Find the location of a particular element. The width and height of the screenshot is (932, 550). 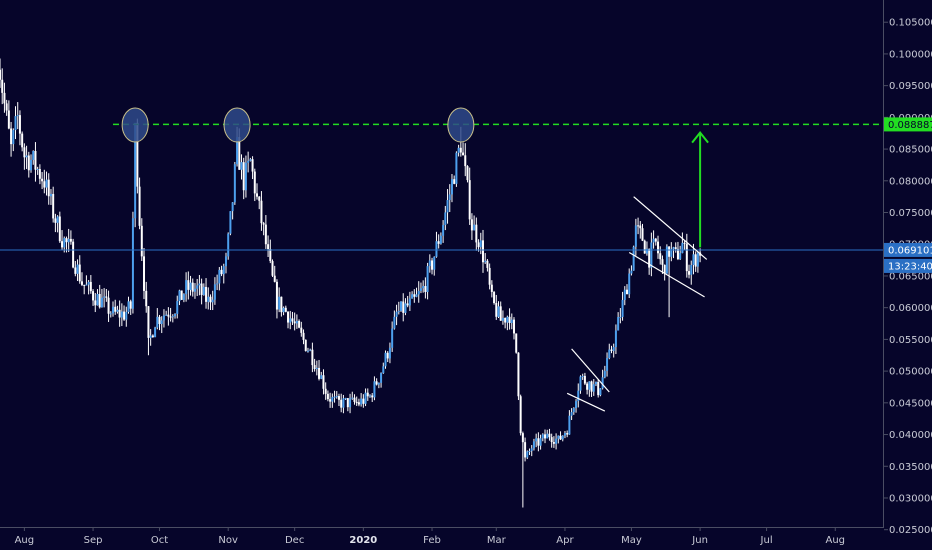

y-tick-label: 0.07500000 is located at coordinates (910, 213).